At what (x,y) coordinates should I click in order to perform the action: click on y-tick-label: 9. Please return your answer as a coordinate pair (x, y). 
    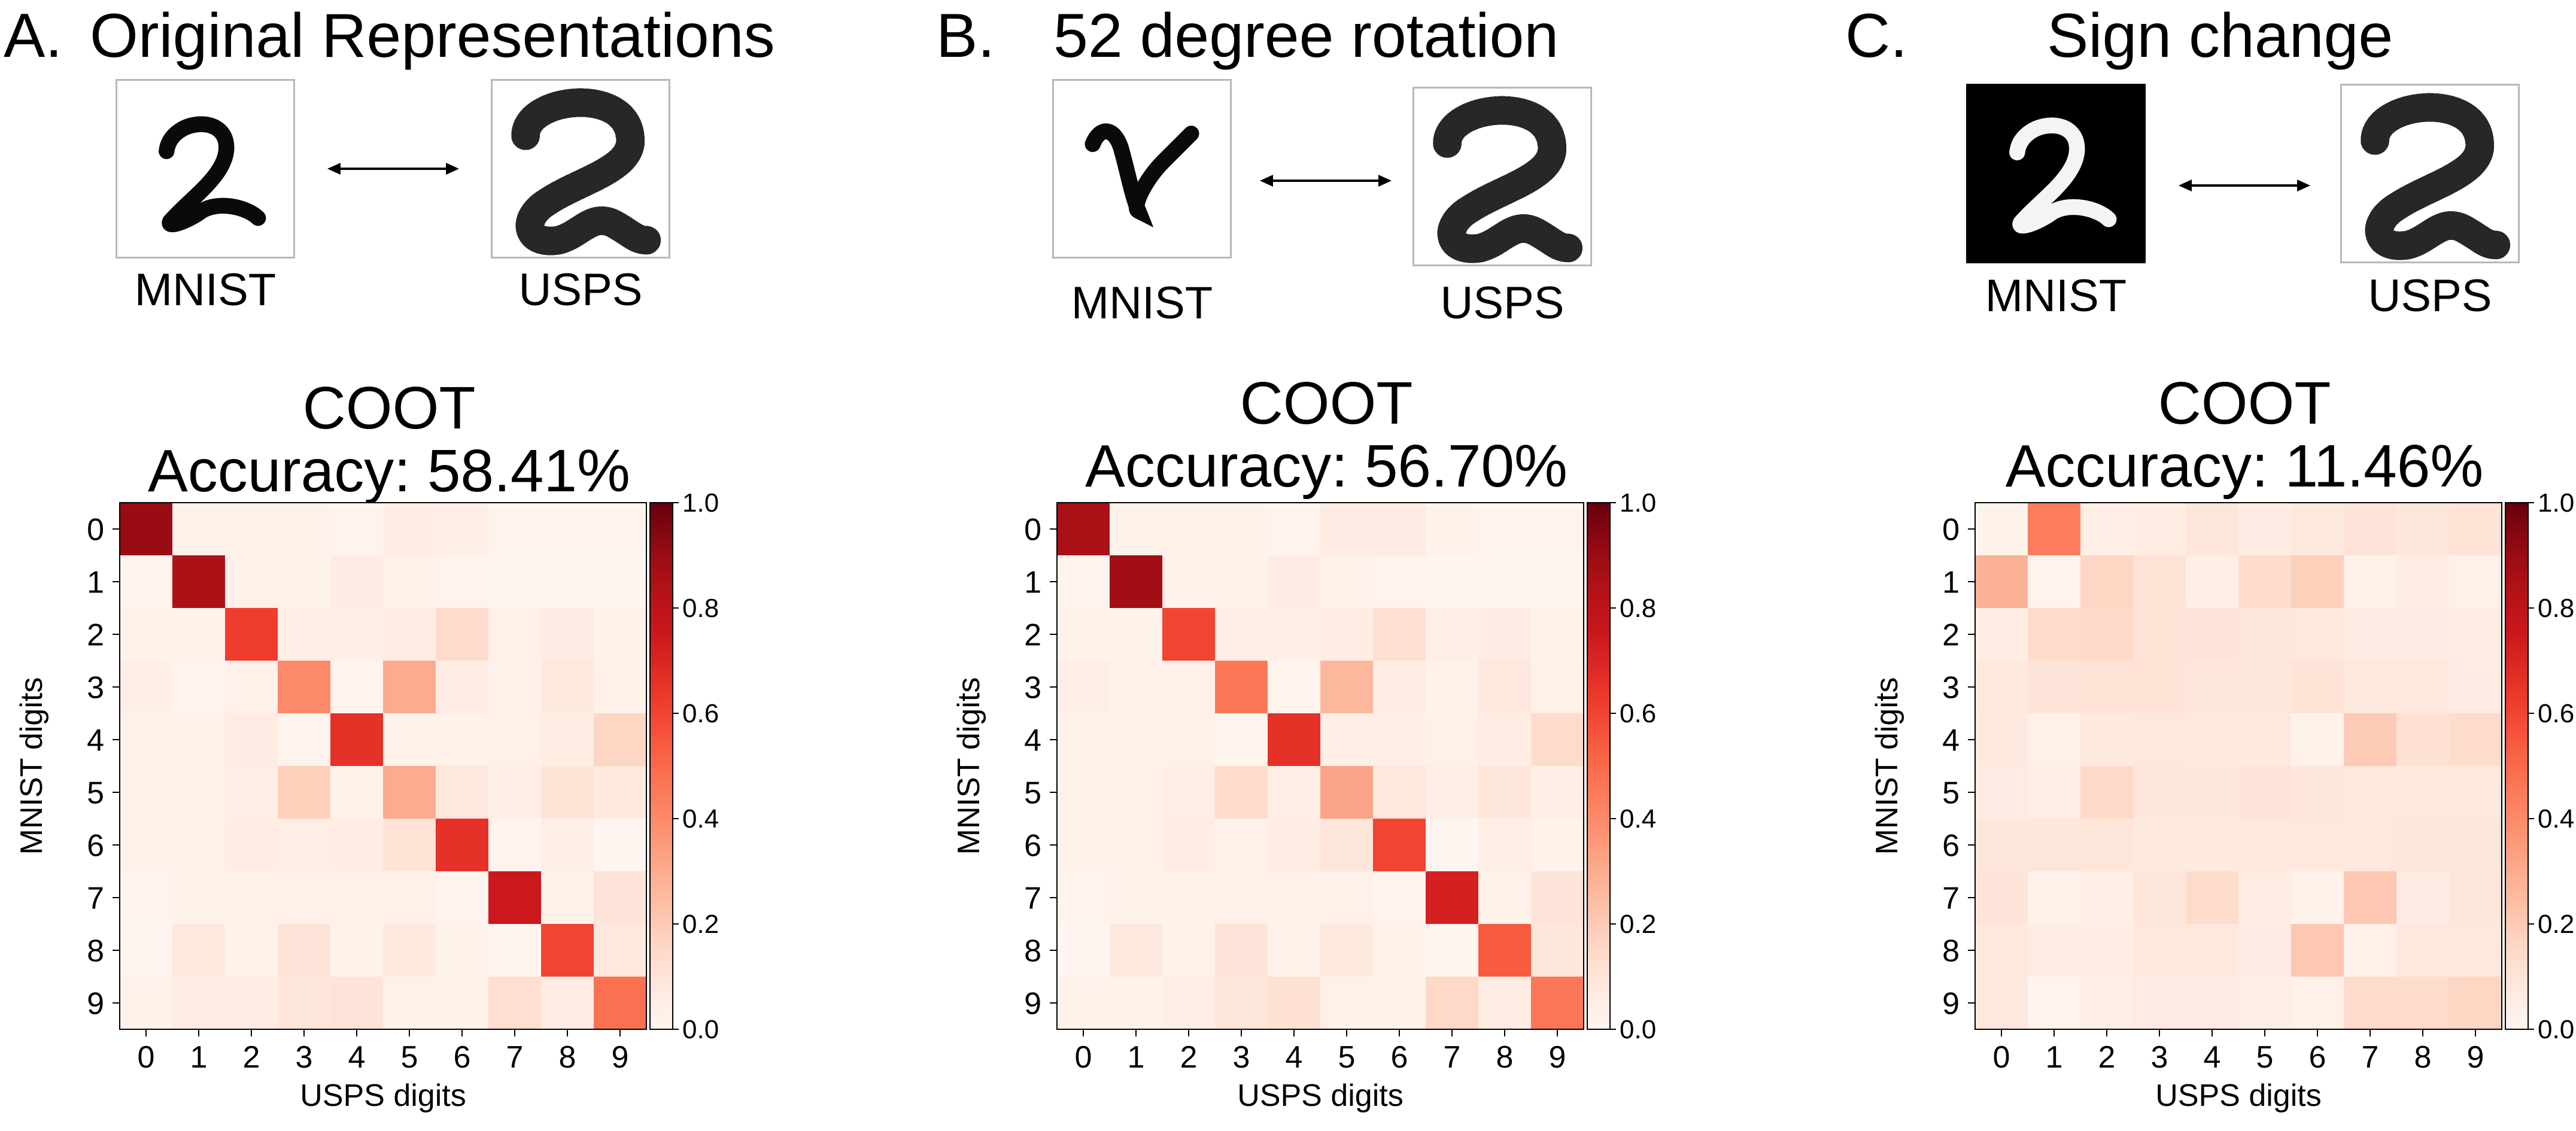
    Looking at the image, I should click on (95, 1004).